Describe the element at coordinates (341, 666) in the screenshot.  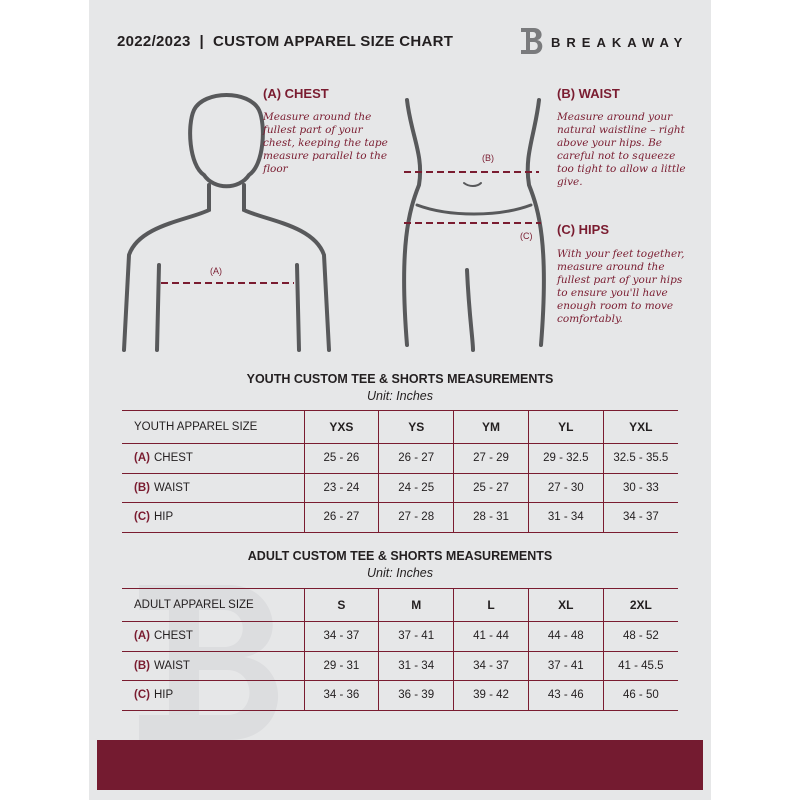
I see `table-cell: 29 - 31` at that location.